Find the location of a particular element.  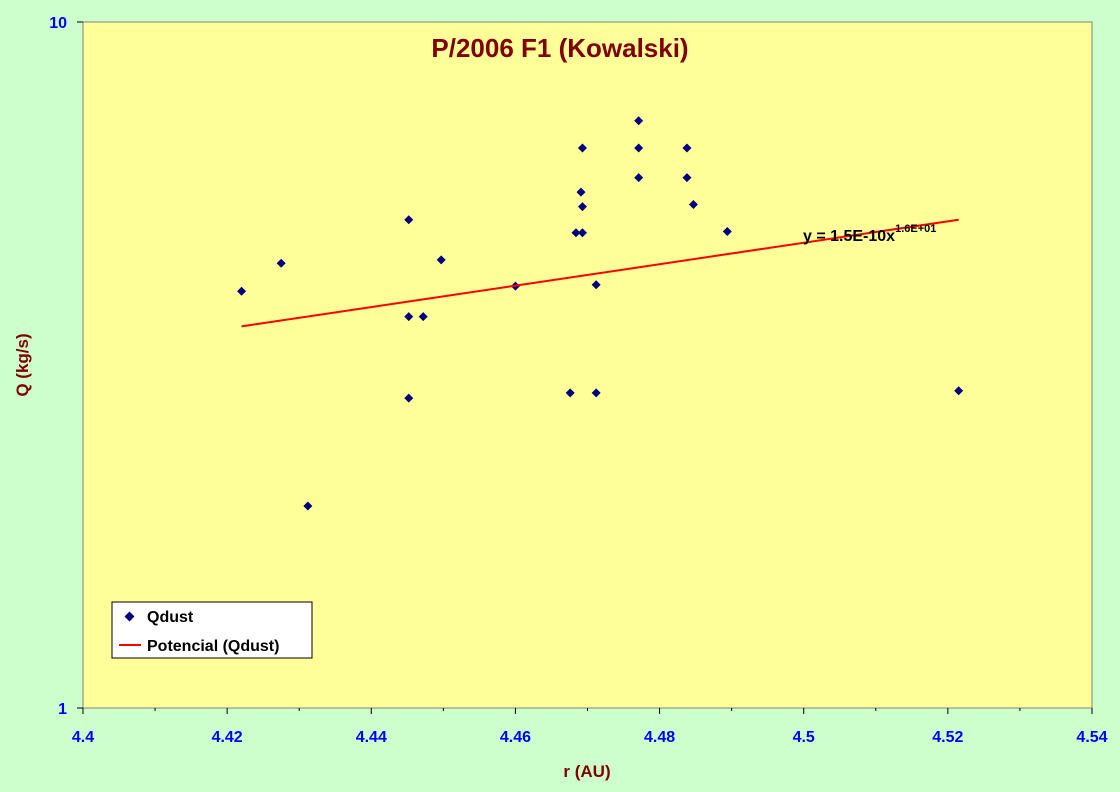

y-axis-title: Q (kg/s) is located at coordinates (22, 364).